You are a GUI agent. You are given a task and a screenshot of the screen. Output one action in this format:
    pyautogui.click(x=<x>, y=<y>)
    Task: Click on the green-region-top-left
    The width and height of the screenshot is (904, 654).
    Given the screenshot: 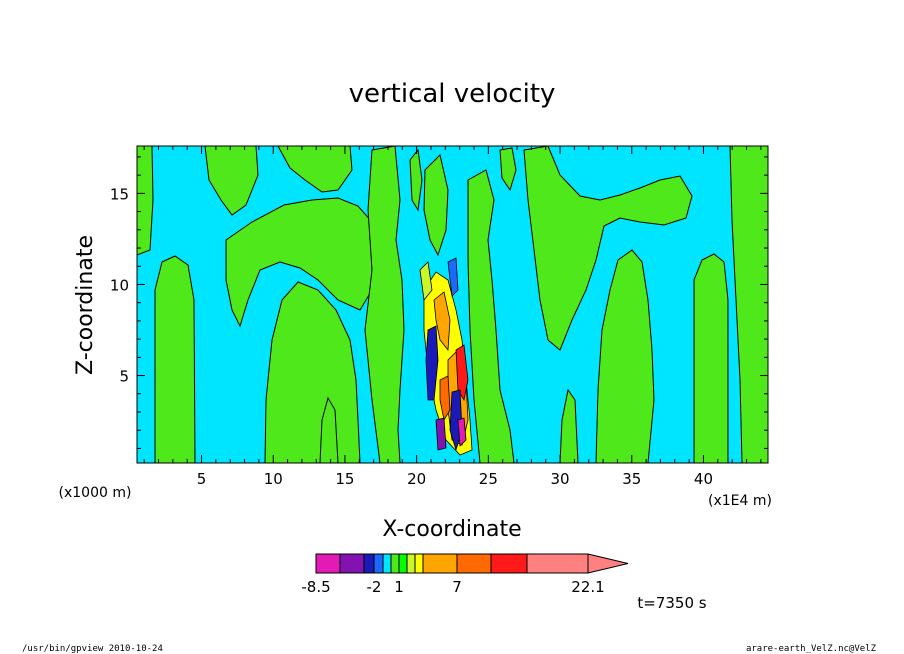 What is the action you would take?
    pyautogui.click(x=231, y=181)
    